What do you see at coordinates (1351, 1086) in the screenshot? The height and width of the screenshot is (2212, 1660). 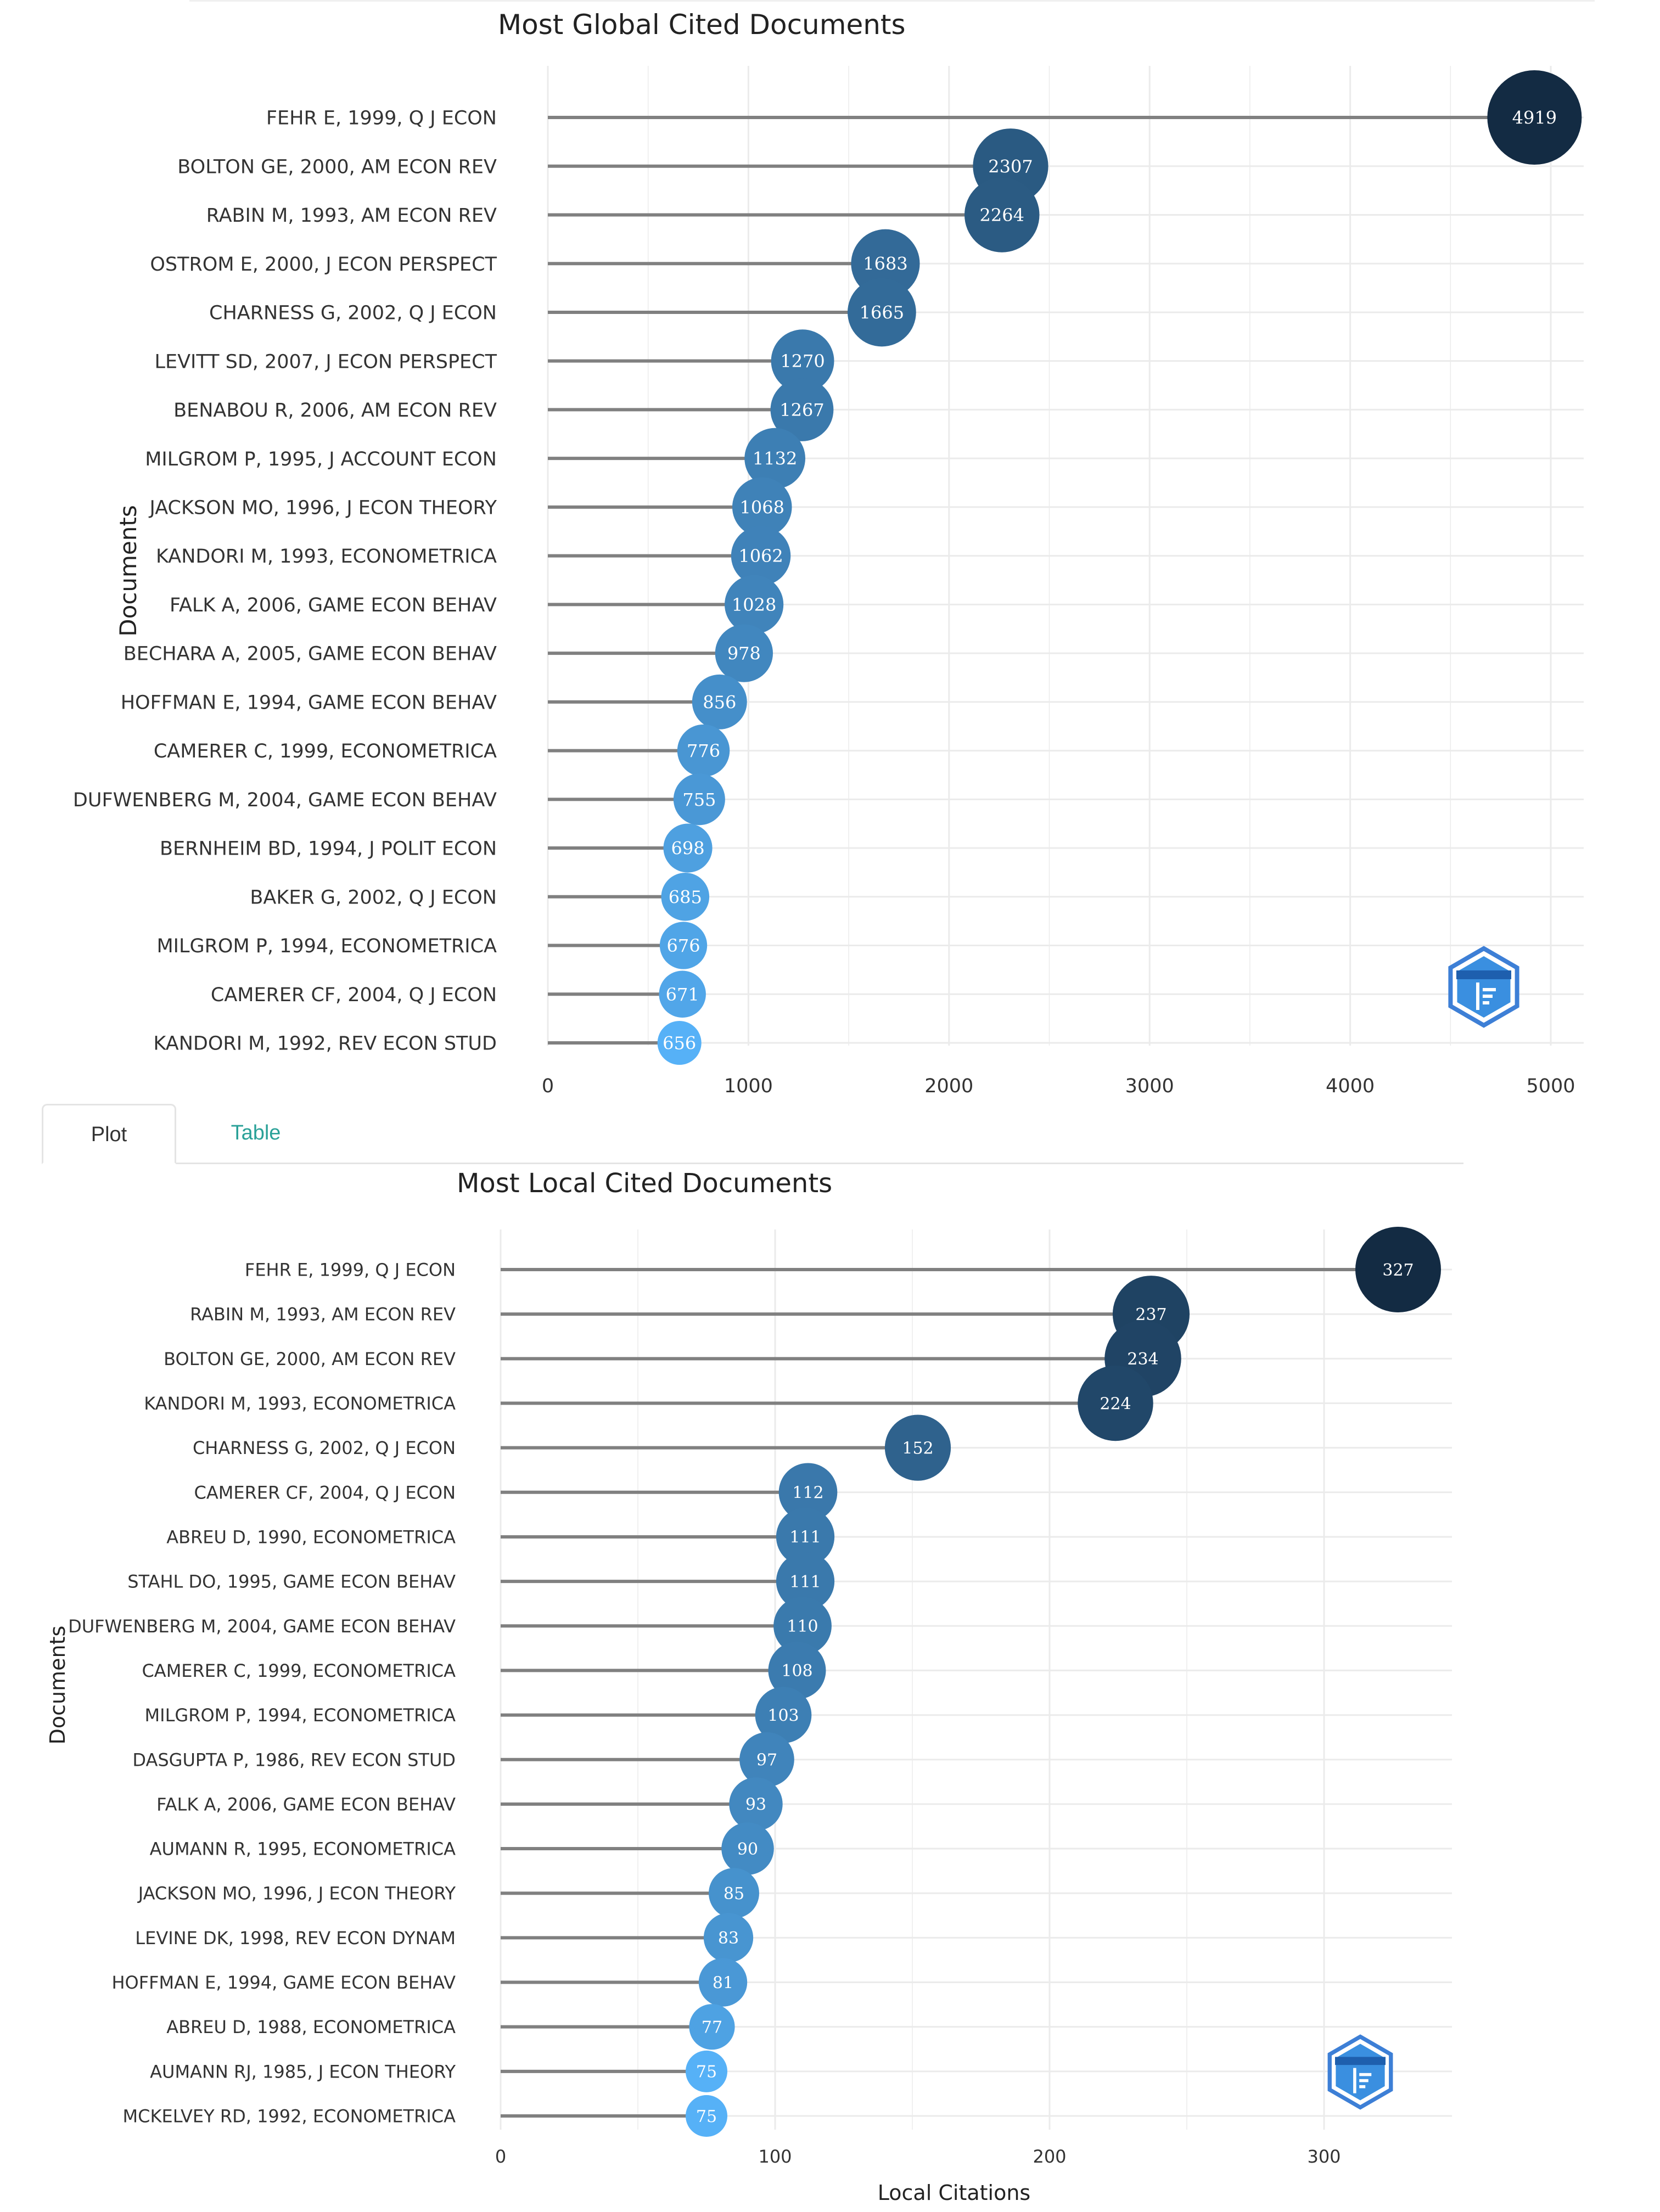 I see `x-tick-label: 4000` at bounding box center [1351, 1086].